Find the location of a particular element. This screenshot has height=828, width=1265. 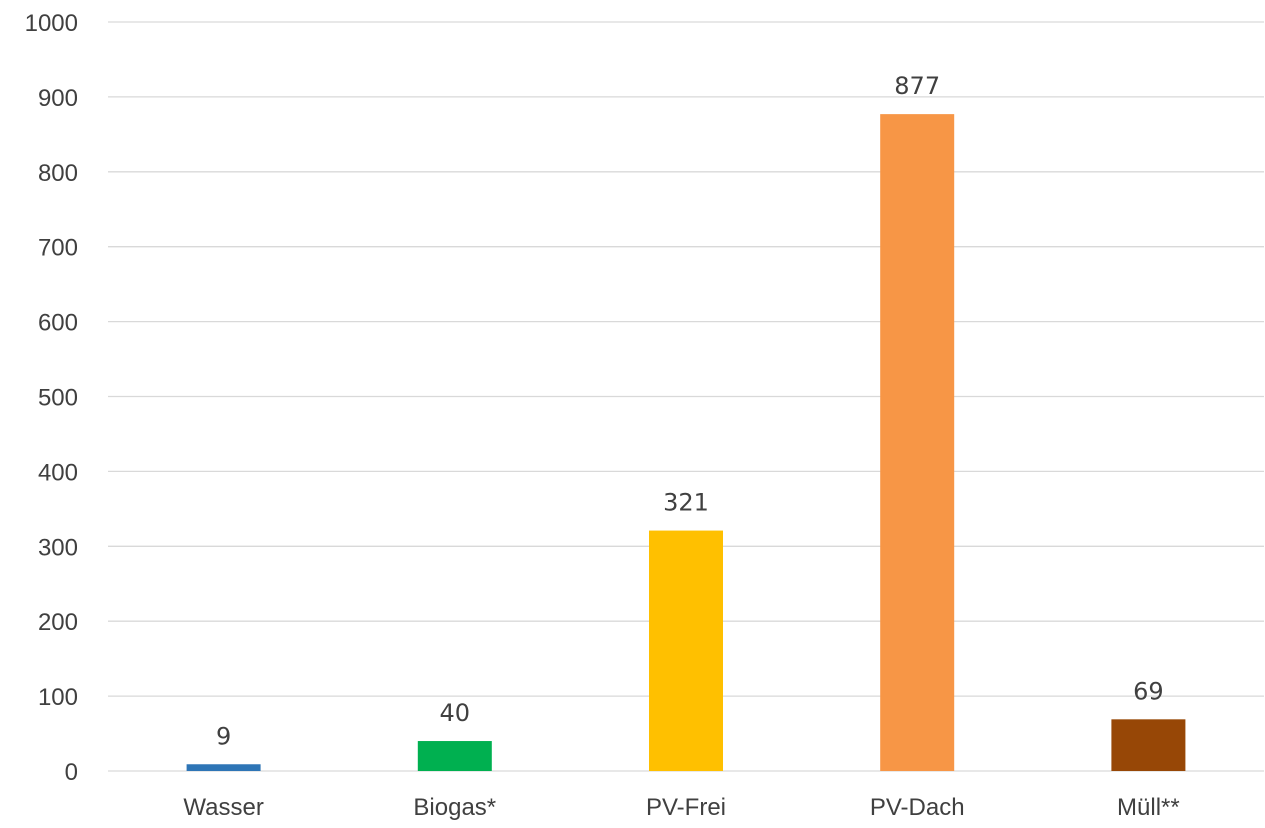

data-label-0: 9 is located at coordinates (223, 736).